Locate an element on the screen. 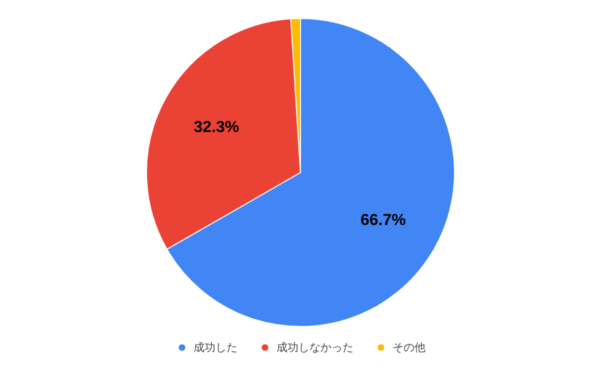  legend-label: その他 is located at coordinates (409, 347).